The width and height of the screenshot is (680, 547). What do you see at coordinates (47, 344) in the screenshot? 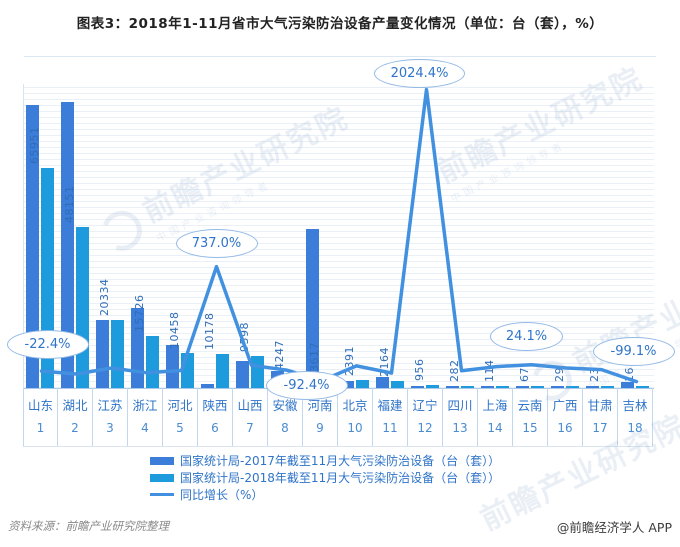
I see `growth-callout-山东: -22.4%` at bounding box center [47, 344].